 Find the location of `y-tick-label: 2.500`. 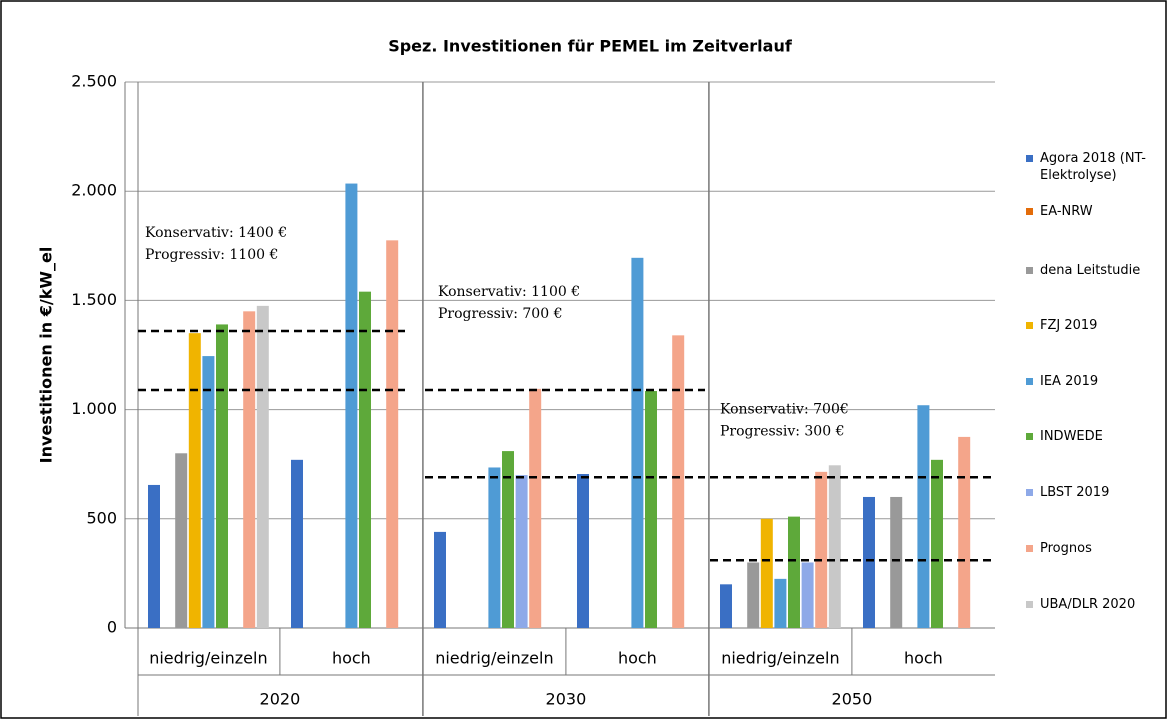

y-tick-label: 2.500 is located at coordinates (94, 81).